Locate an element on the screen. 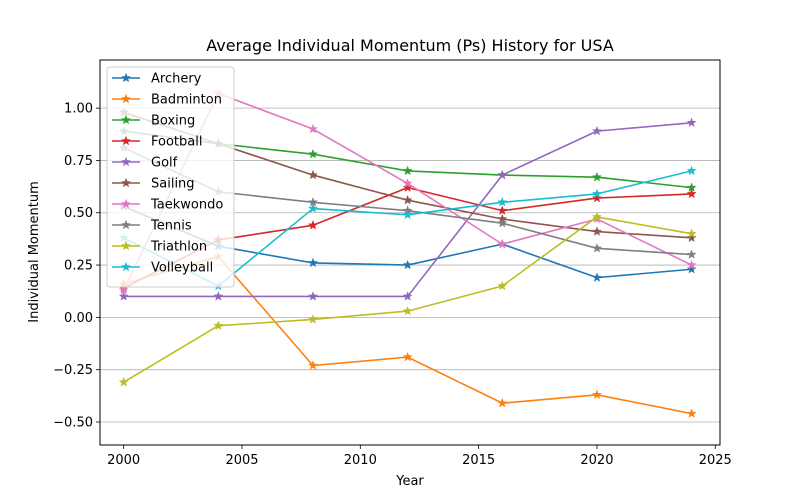 The height and width of the screenshot is (500, 800). legend-label: Triathlon is located at coordinates (178, 247).